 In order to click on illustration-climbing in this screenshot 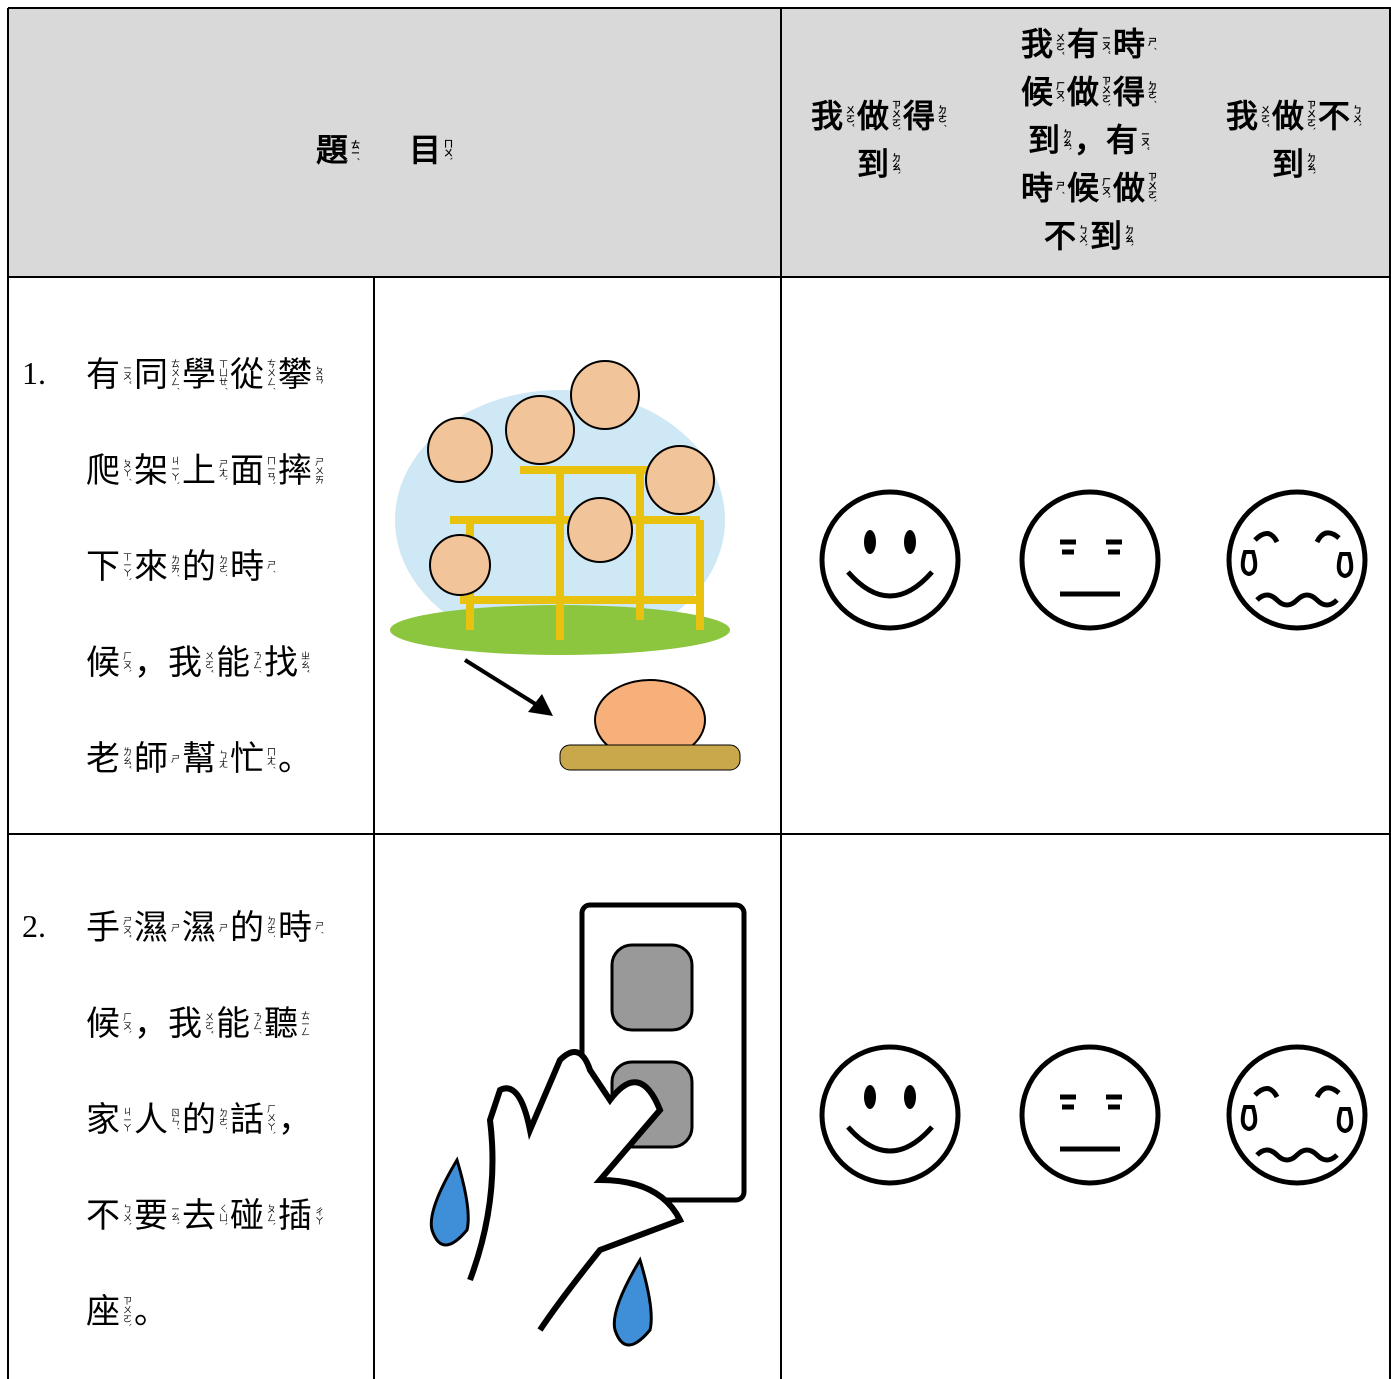, I will do `click(565, 565)`.